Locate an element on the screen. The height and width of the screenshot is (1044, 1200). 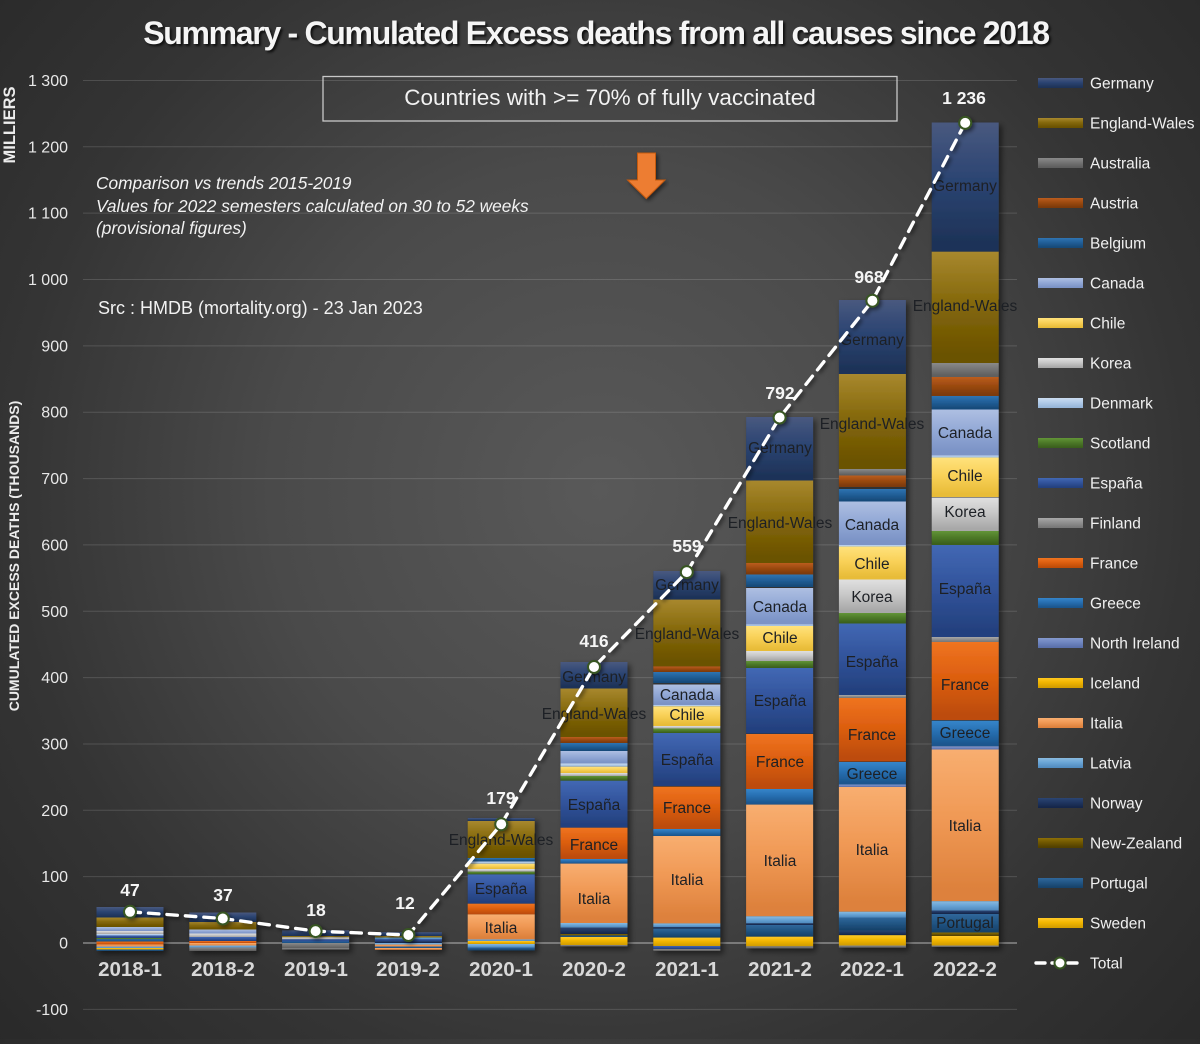
svg-text: Iceland is located at coordinates (1115, 684).